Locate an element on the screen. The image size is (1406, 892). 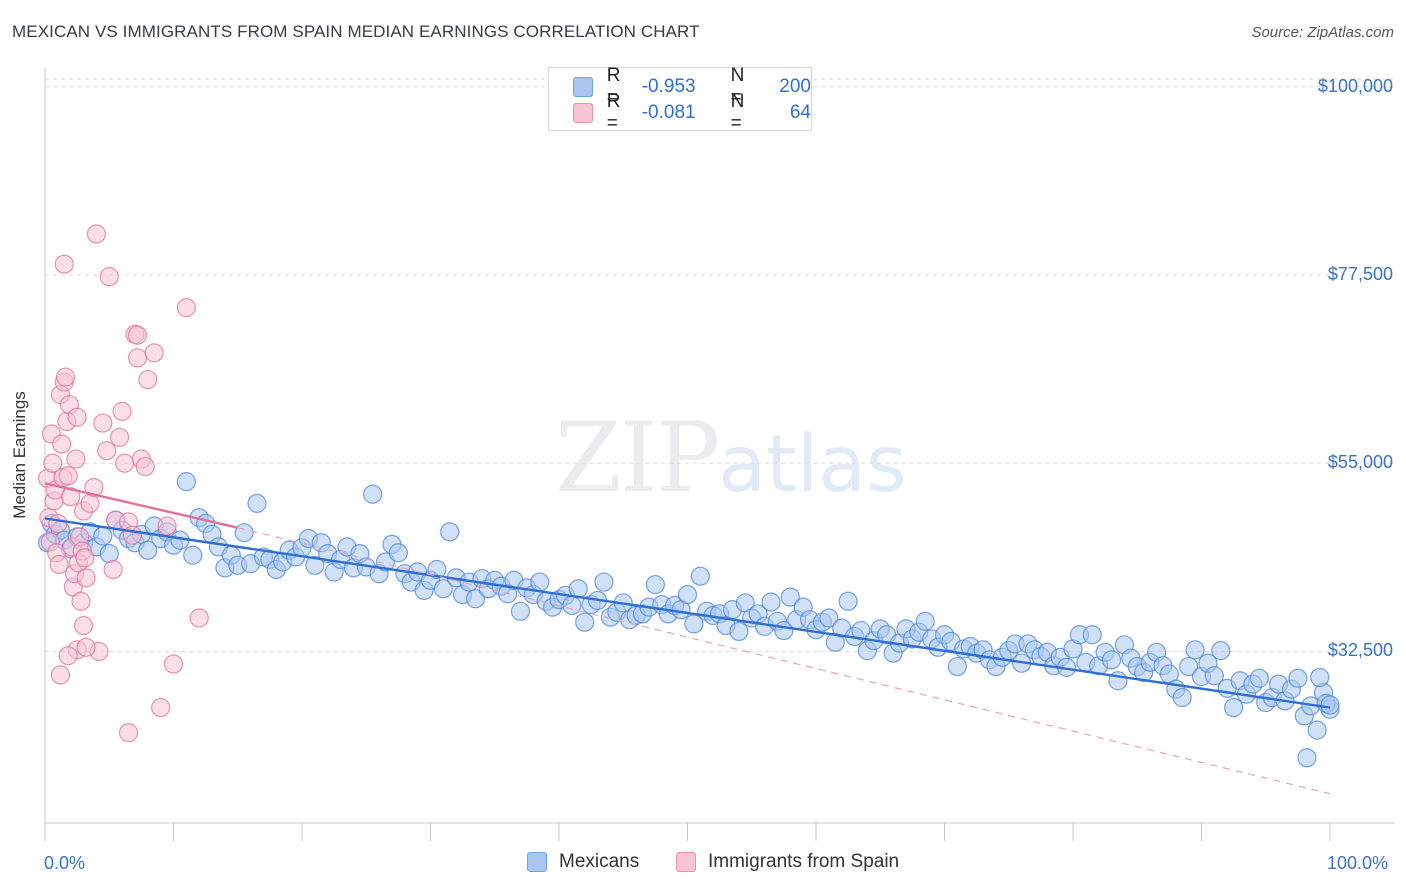
series-legend-spain: Immigrants from Spain is located at coordinates (787, 862).